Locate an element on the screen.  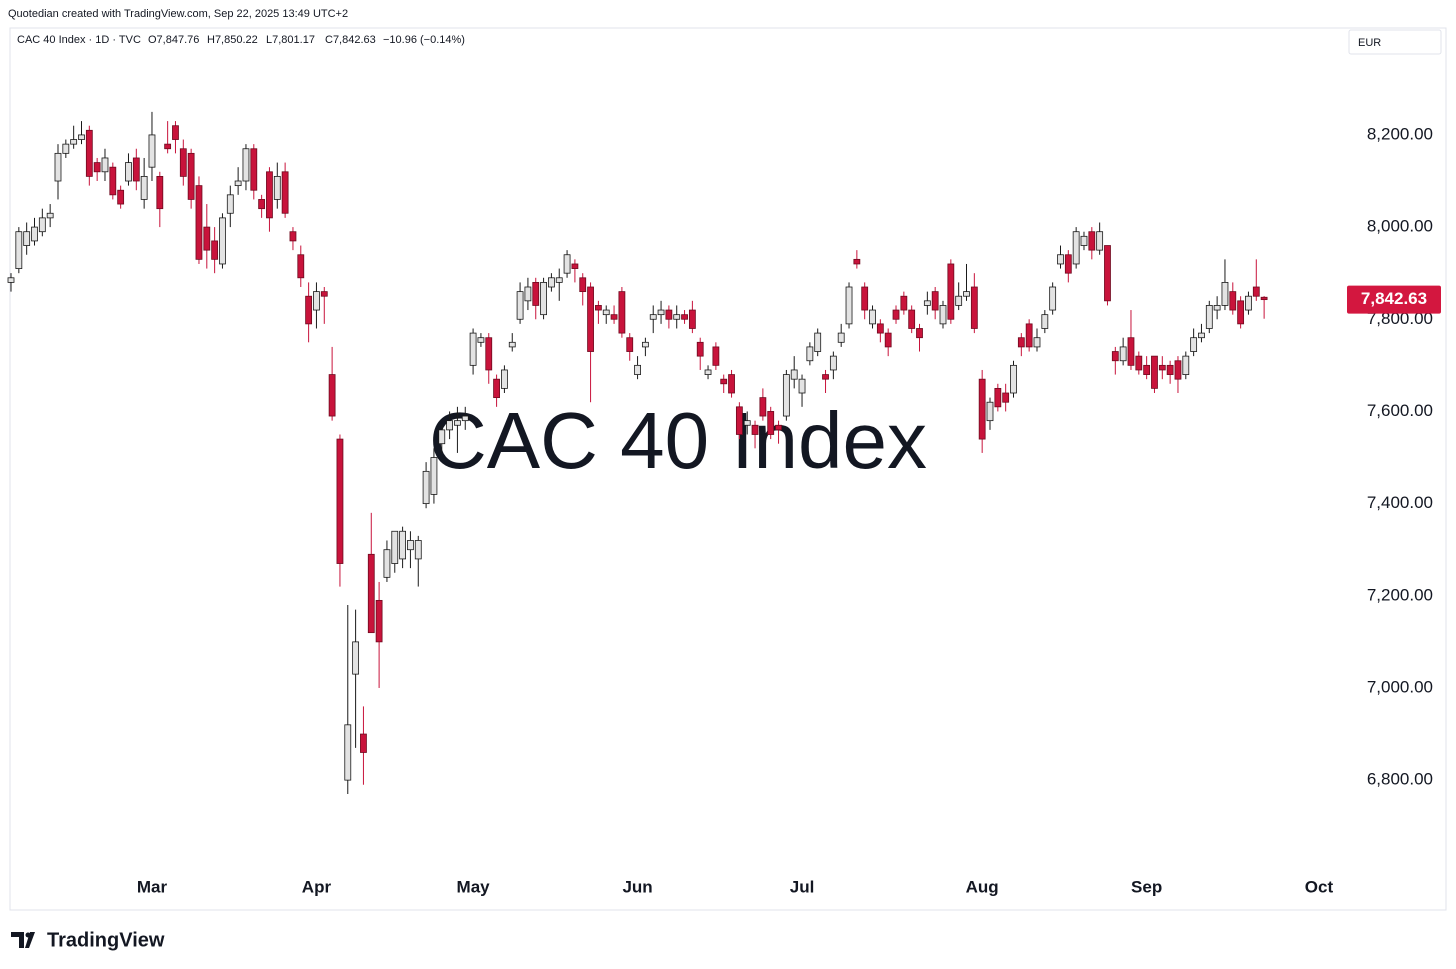
last-price-label: 7,842.63 is located at coordinates (1394, 298).